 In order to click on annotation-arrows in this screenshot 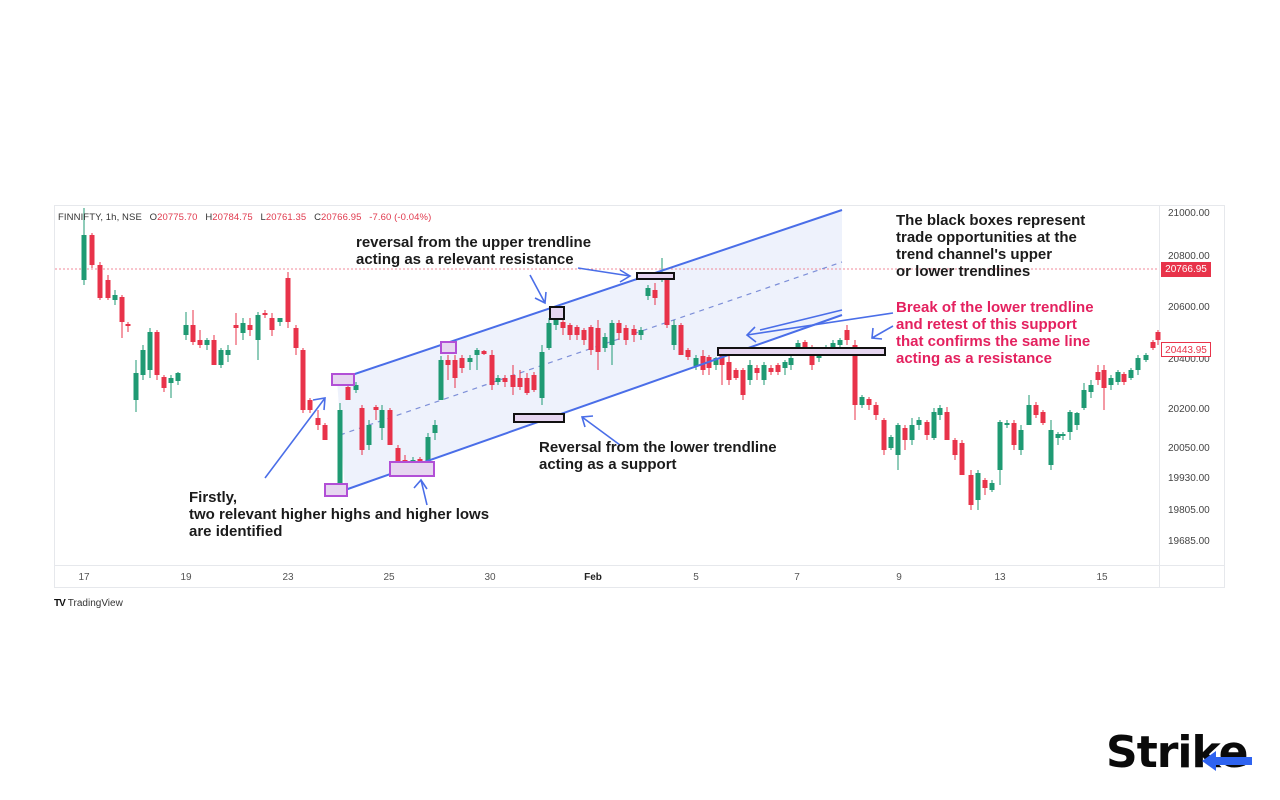, I will do `click(579, 386)`.